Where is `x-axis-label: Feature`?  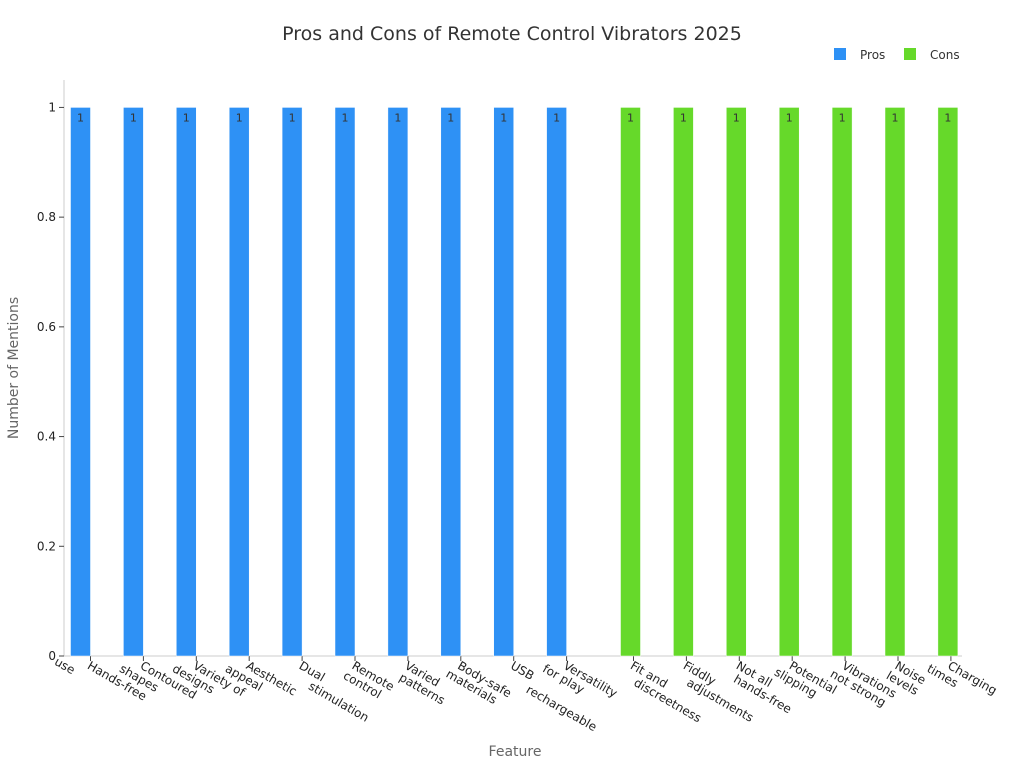 x-axis-label: Feature is located at coordinates (515, 752).